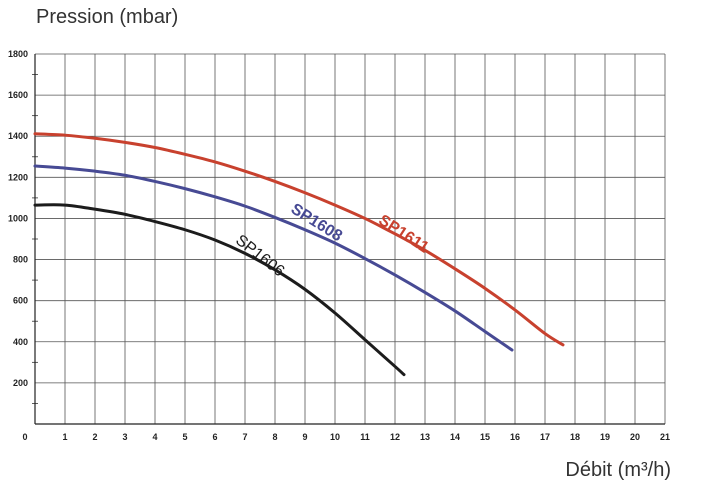 This screenshot has height=496, width=717. What do you see at coordinates (395, 437) in the screenshot?
I see `x-tick-label: 12` at bounding box center [395, 437].